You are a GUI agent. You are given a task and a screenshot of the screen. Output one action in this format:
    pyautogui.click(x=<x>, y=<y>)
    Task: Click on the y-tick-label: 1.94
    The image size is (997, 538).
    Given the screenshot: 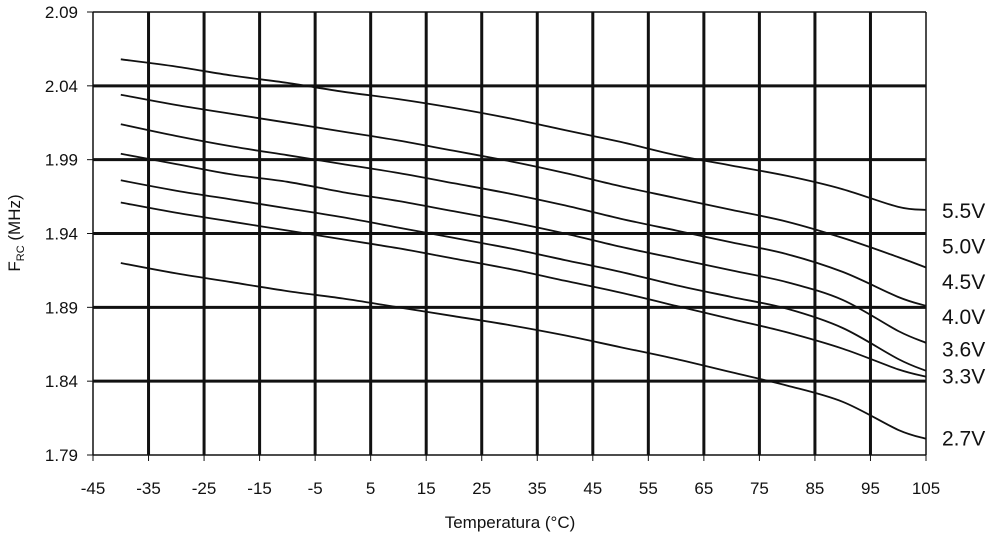 What is the action you would take?
    pyautogui.click(x=61, y=234)
    